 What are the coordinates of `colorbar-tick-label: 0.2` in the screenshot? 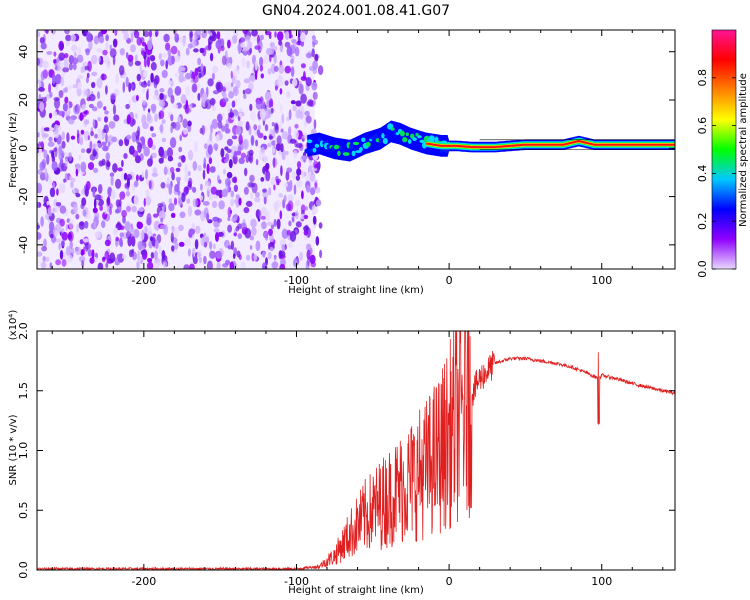 It's located at (702, 221).